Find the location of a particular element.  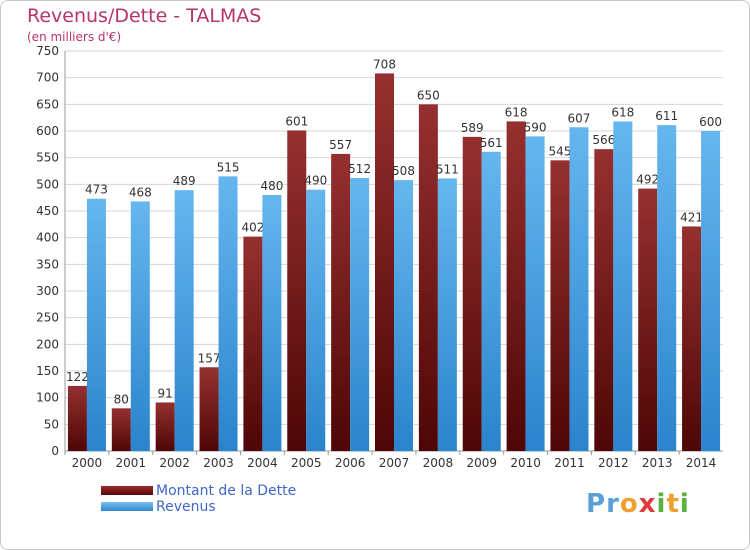

data-label-dette: 618 is located at coordinates (516, 112).